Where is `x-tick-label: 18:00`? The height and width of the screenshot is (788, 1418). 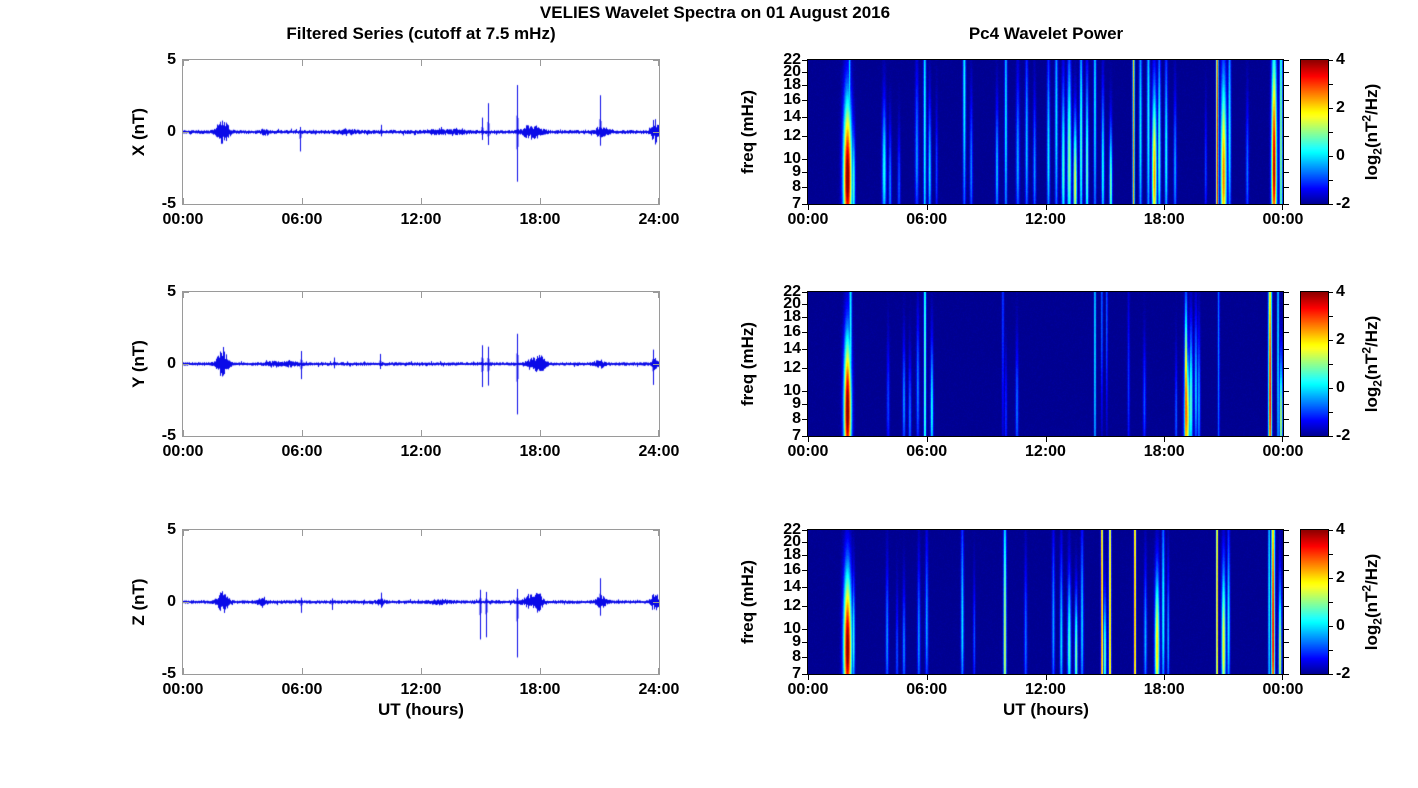
x-tick-label: 18:00 is located at coordinates (1164, 219).